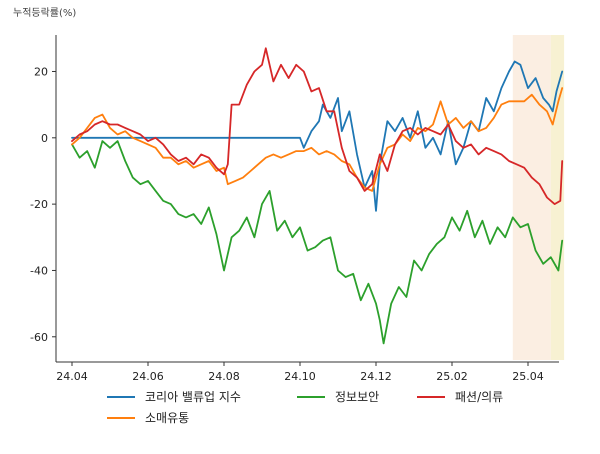 The width and height of the screenshot is (600, 454). What do you see at coordinates (479, 397) in the screenshot?
I see `legend-label: 패션/의류` at bounding box center [479, 397].